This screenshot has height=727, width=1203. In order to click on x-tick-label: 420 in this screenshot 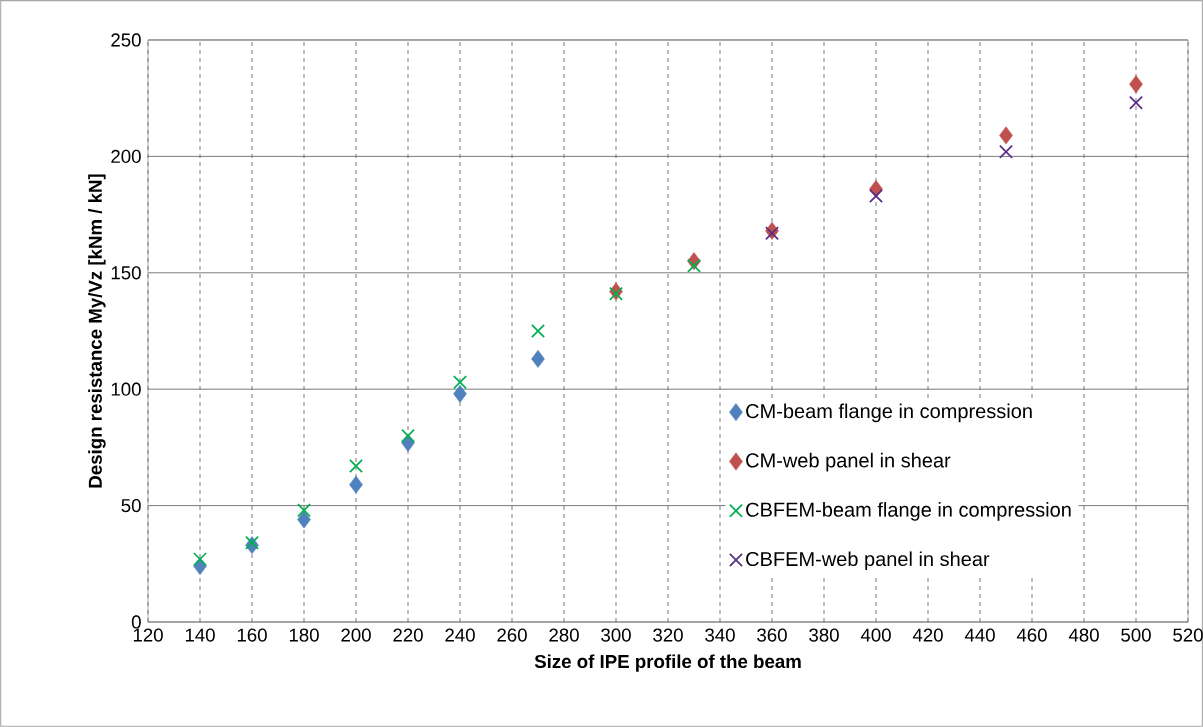, I will do `click(927, 635)`.